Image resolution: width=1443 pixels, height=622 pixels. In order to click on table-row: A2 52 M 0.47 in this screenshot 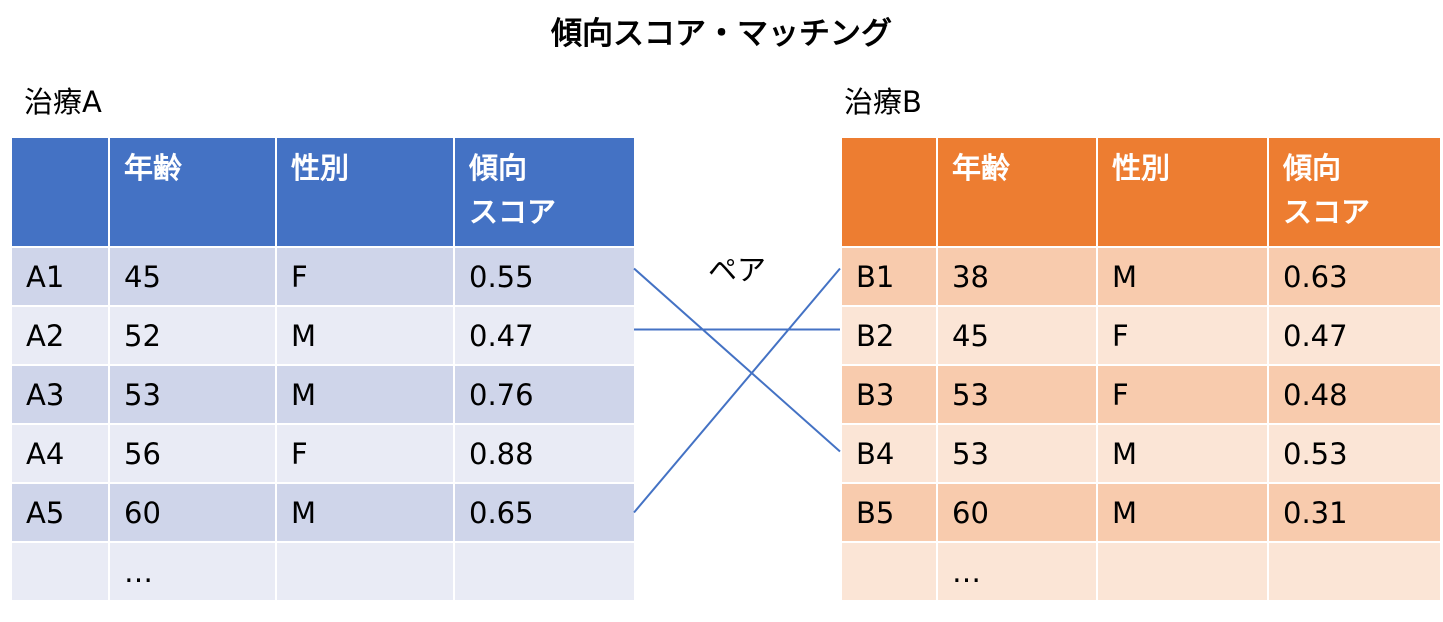, I will do `click(323, 335)`.